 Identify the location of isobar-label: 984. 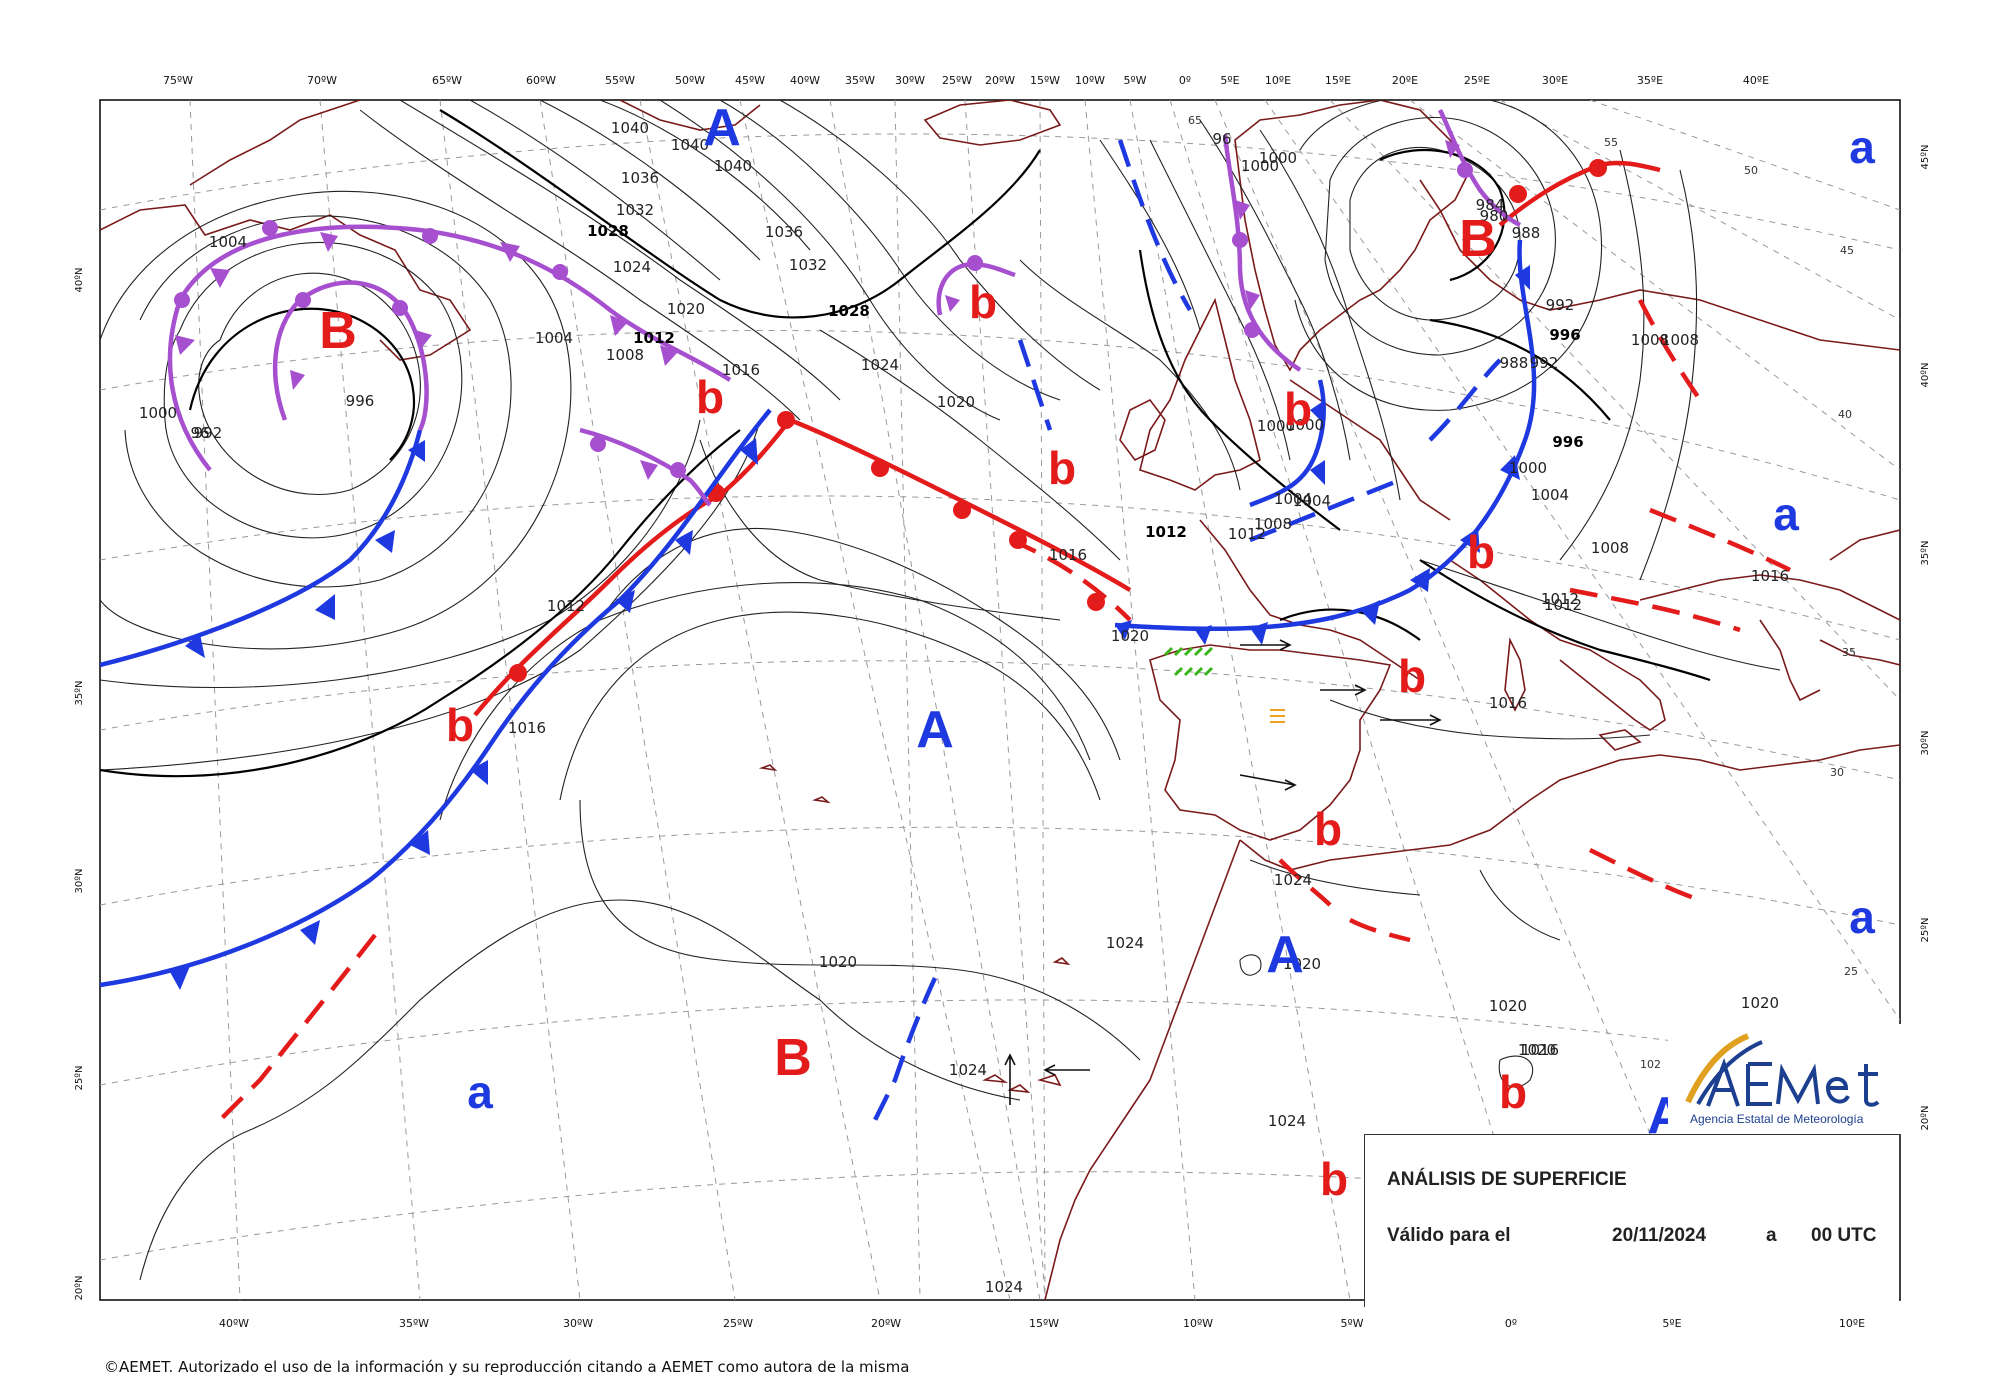
(1490, 205).